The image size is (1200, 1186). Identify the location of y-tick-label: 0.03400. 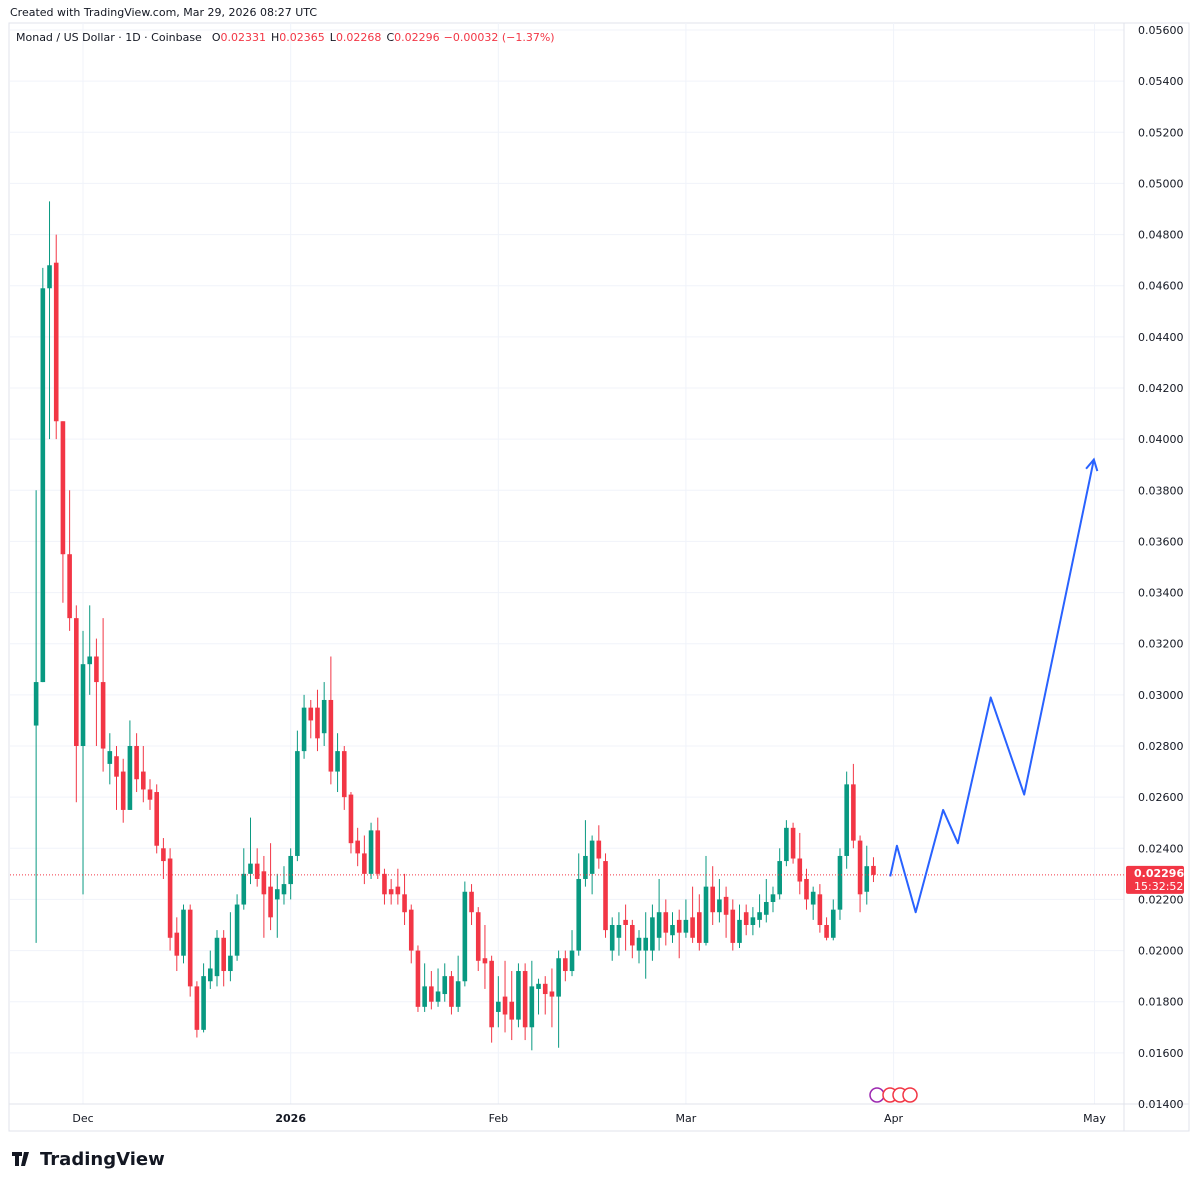
(1161, 593).